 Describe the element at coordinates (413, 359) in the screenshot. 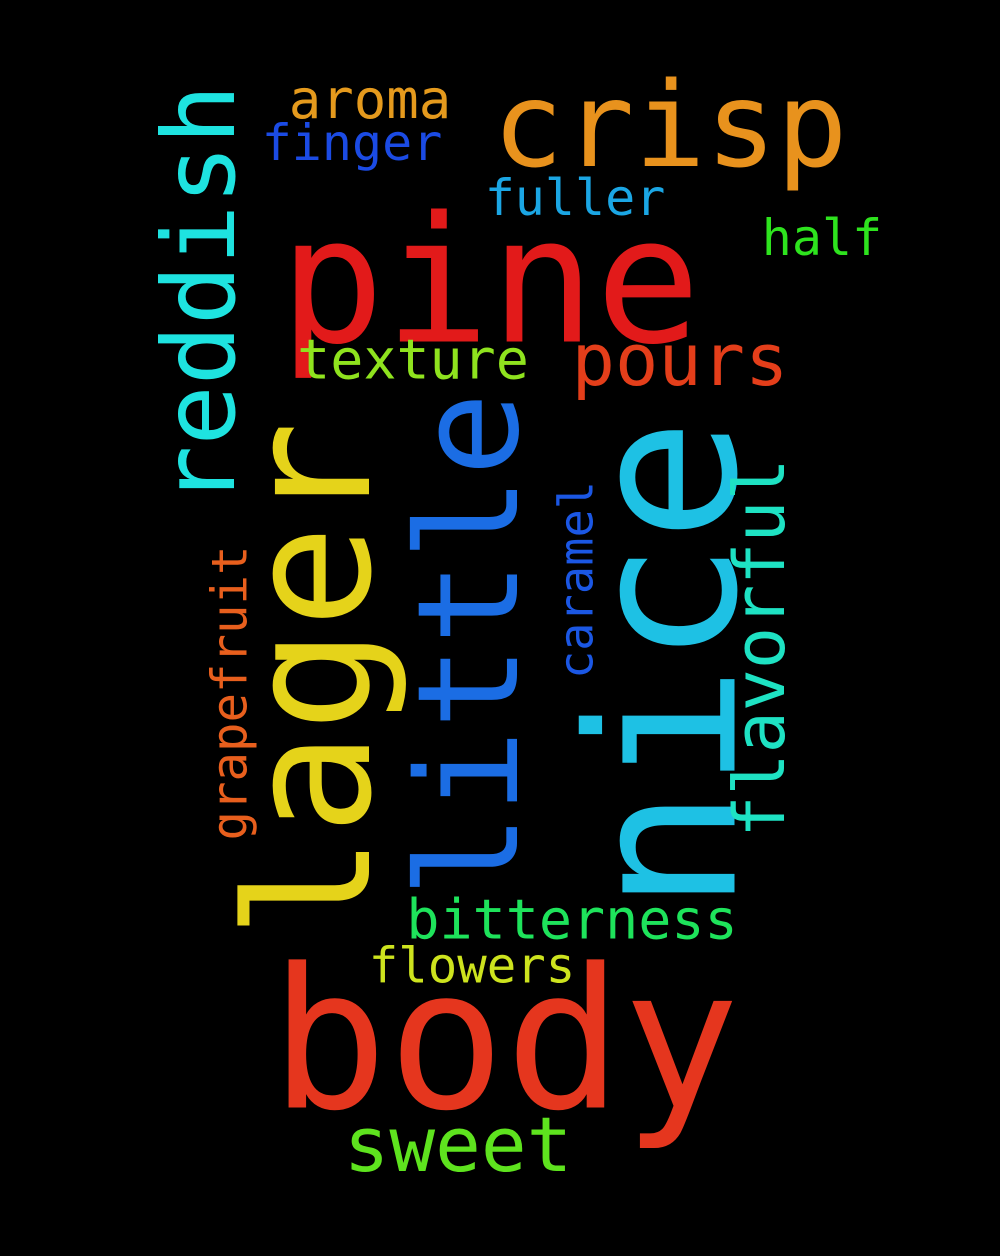

I see `word-texture: texture` at that location.